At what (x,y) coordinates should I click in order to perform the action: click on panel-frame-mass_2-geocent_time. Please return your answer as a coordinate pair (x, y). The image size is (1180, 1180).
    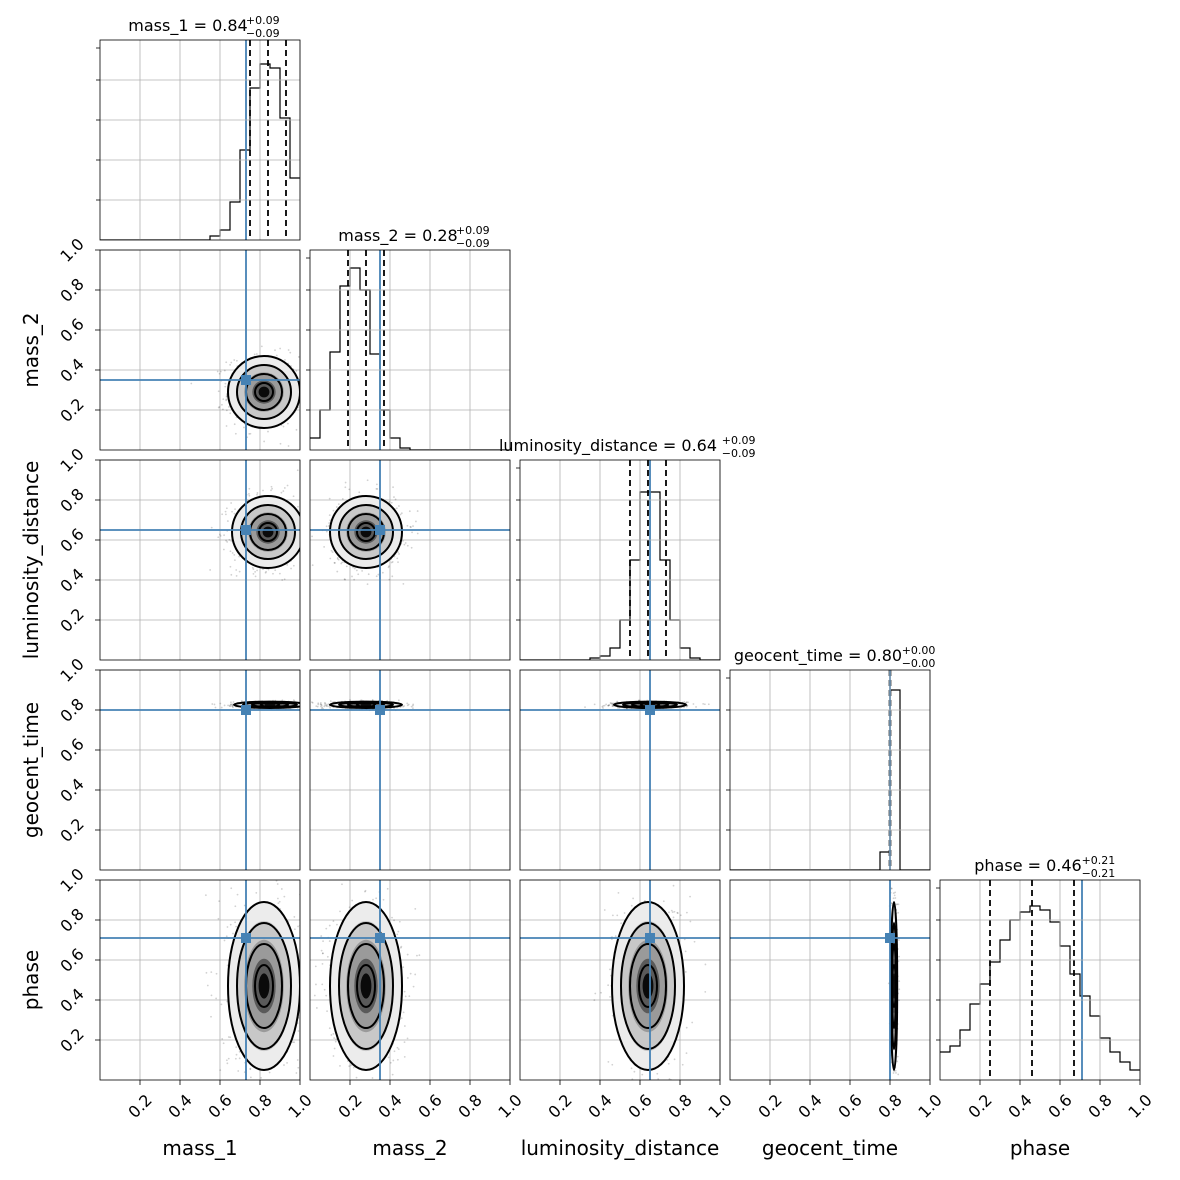
    Looking at the image, I should click on (410, 770).